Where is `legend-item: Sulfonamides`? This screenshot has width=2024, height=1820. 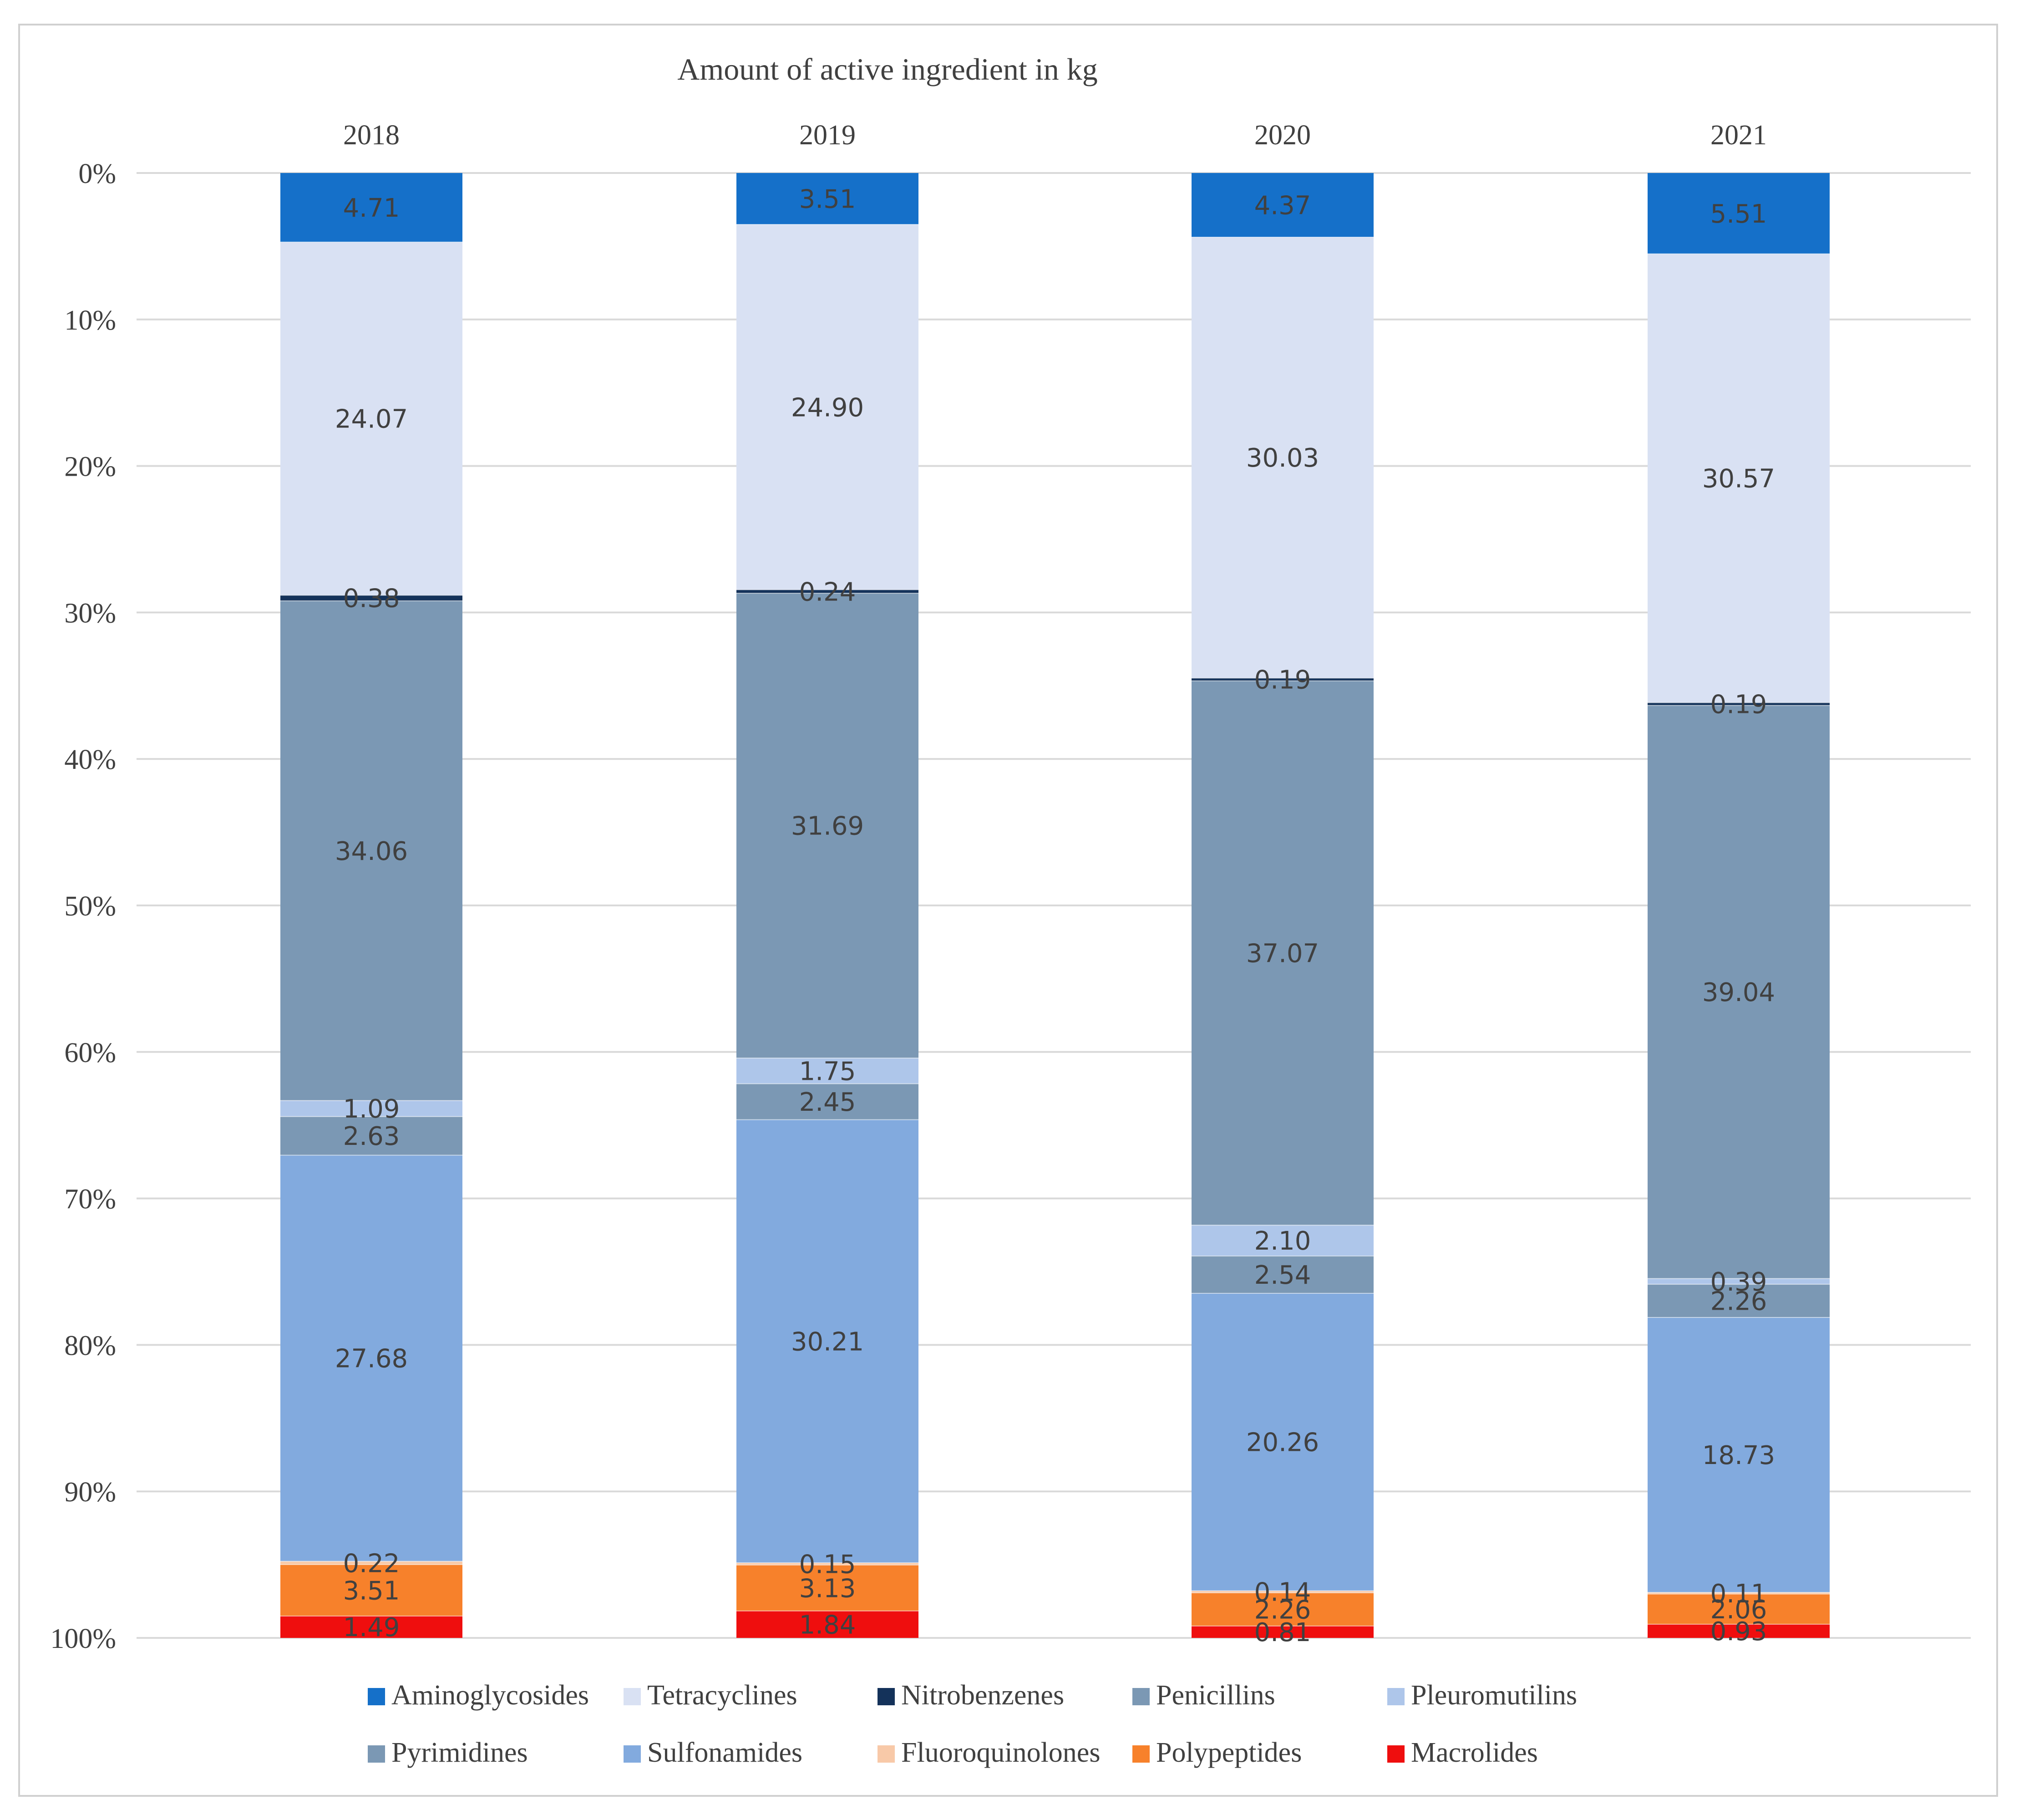 legend-item: Sulfonamides is located at coordinates (713, 1753).